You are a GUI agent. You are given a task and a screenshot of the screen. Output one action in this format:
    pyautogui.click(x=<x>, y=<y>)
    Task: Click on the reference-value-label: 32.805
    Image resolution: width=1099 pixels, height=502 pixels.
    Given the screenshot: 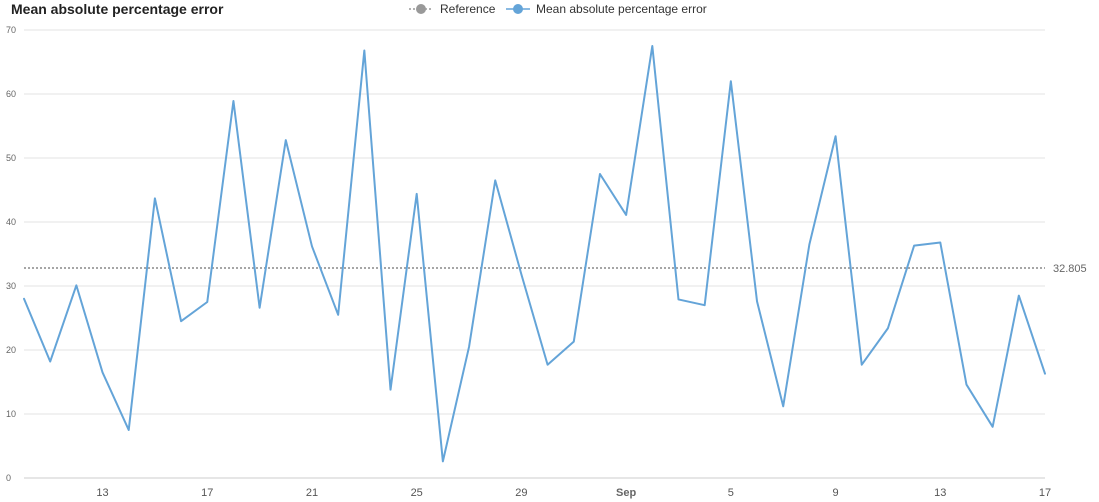 What is the action you would take?
    pyautogui.click(x=1070, y=269)
    